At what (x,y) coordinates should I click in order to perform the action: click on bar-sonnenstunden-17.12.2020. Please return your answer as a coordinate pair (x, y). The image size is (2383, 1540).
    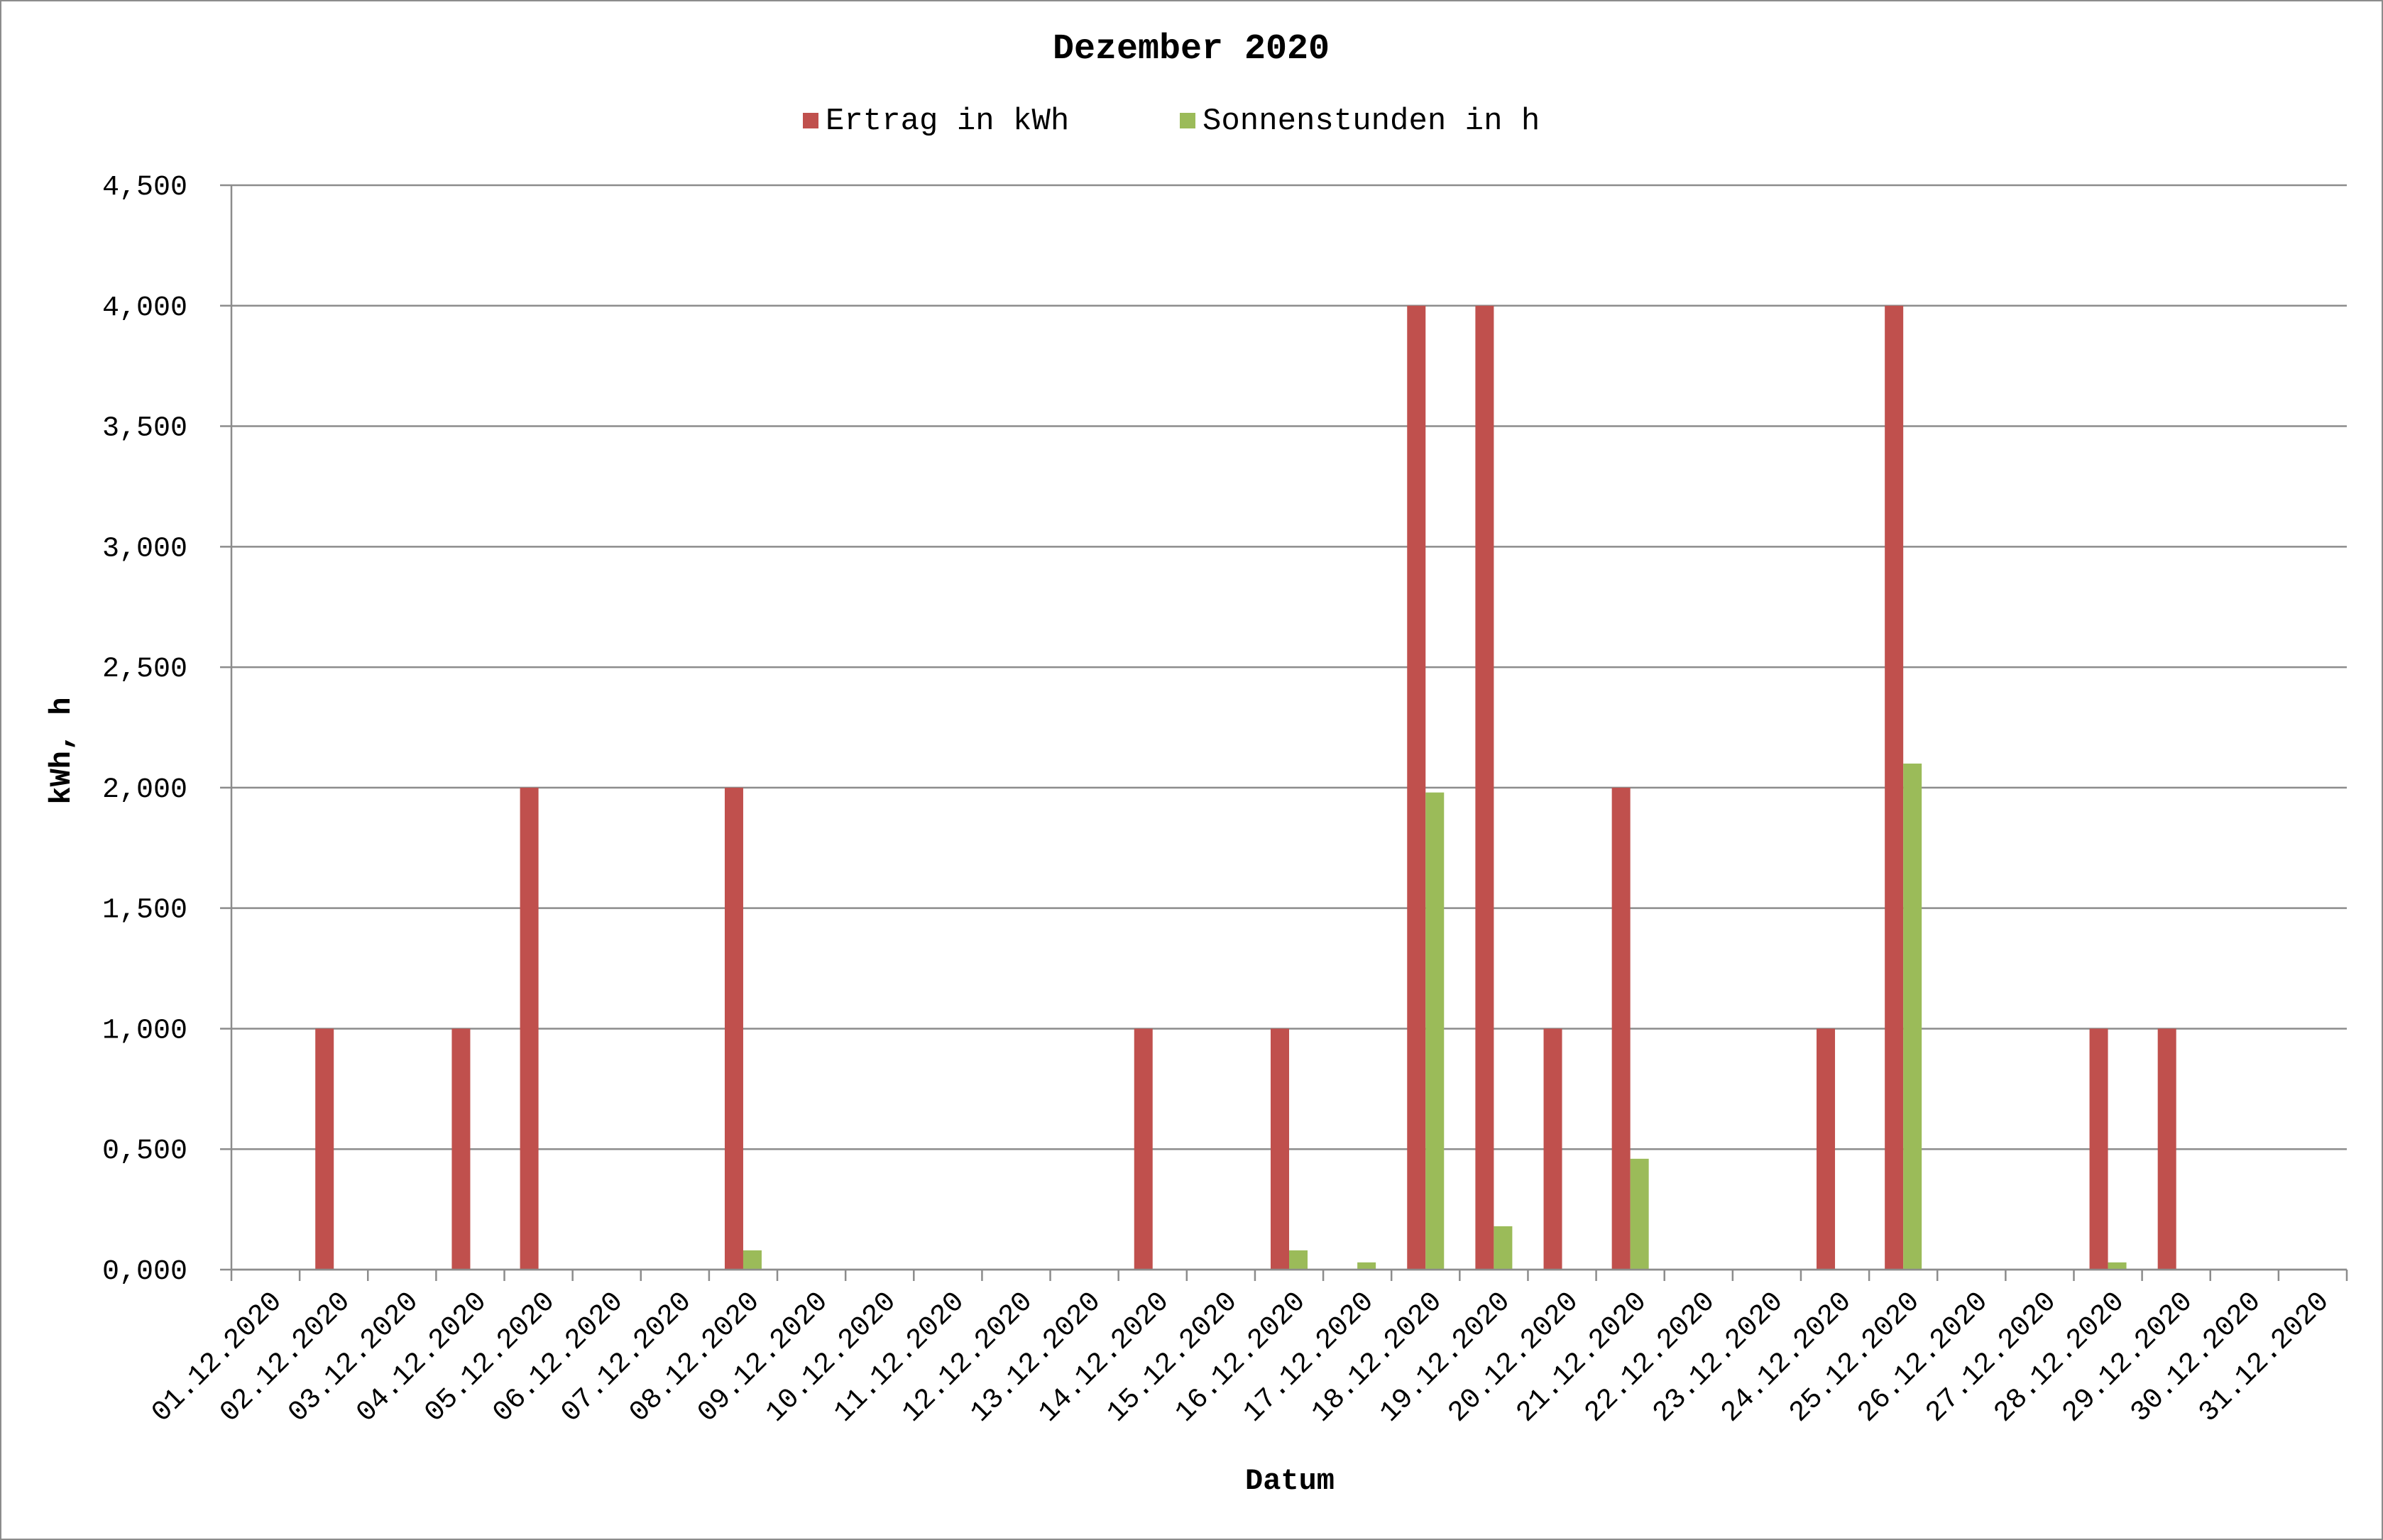
    Looking at the image, I should click on (1366, 1266).